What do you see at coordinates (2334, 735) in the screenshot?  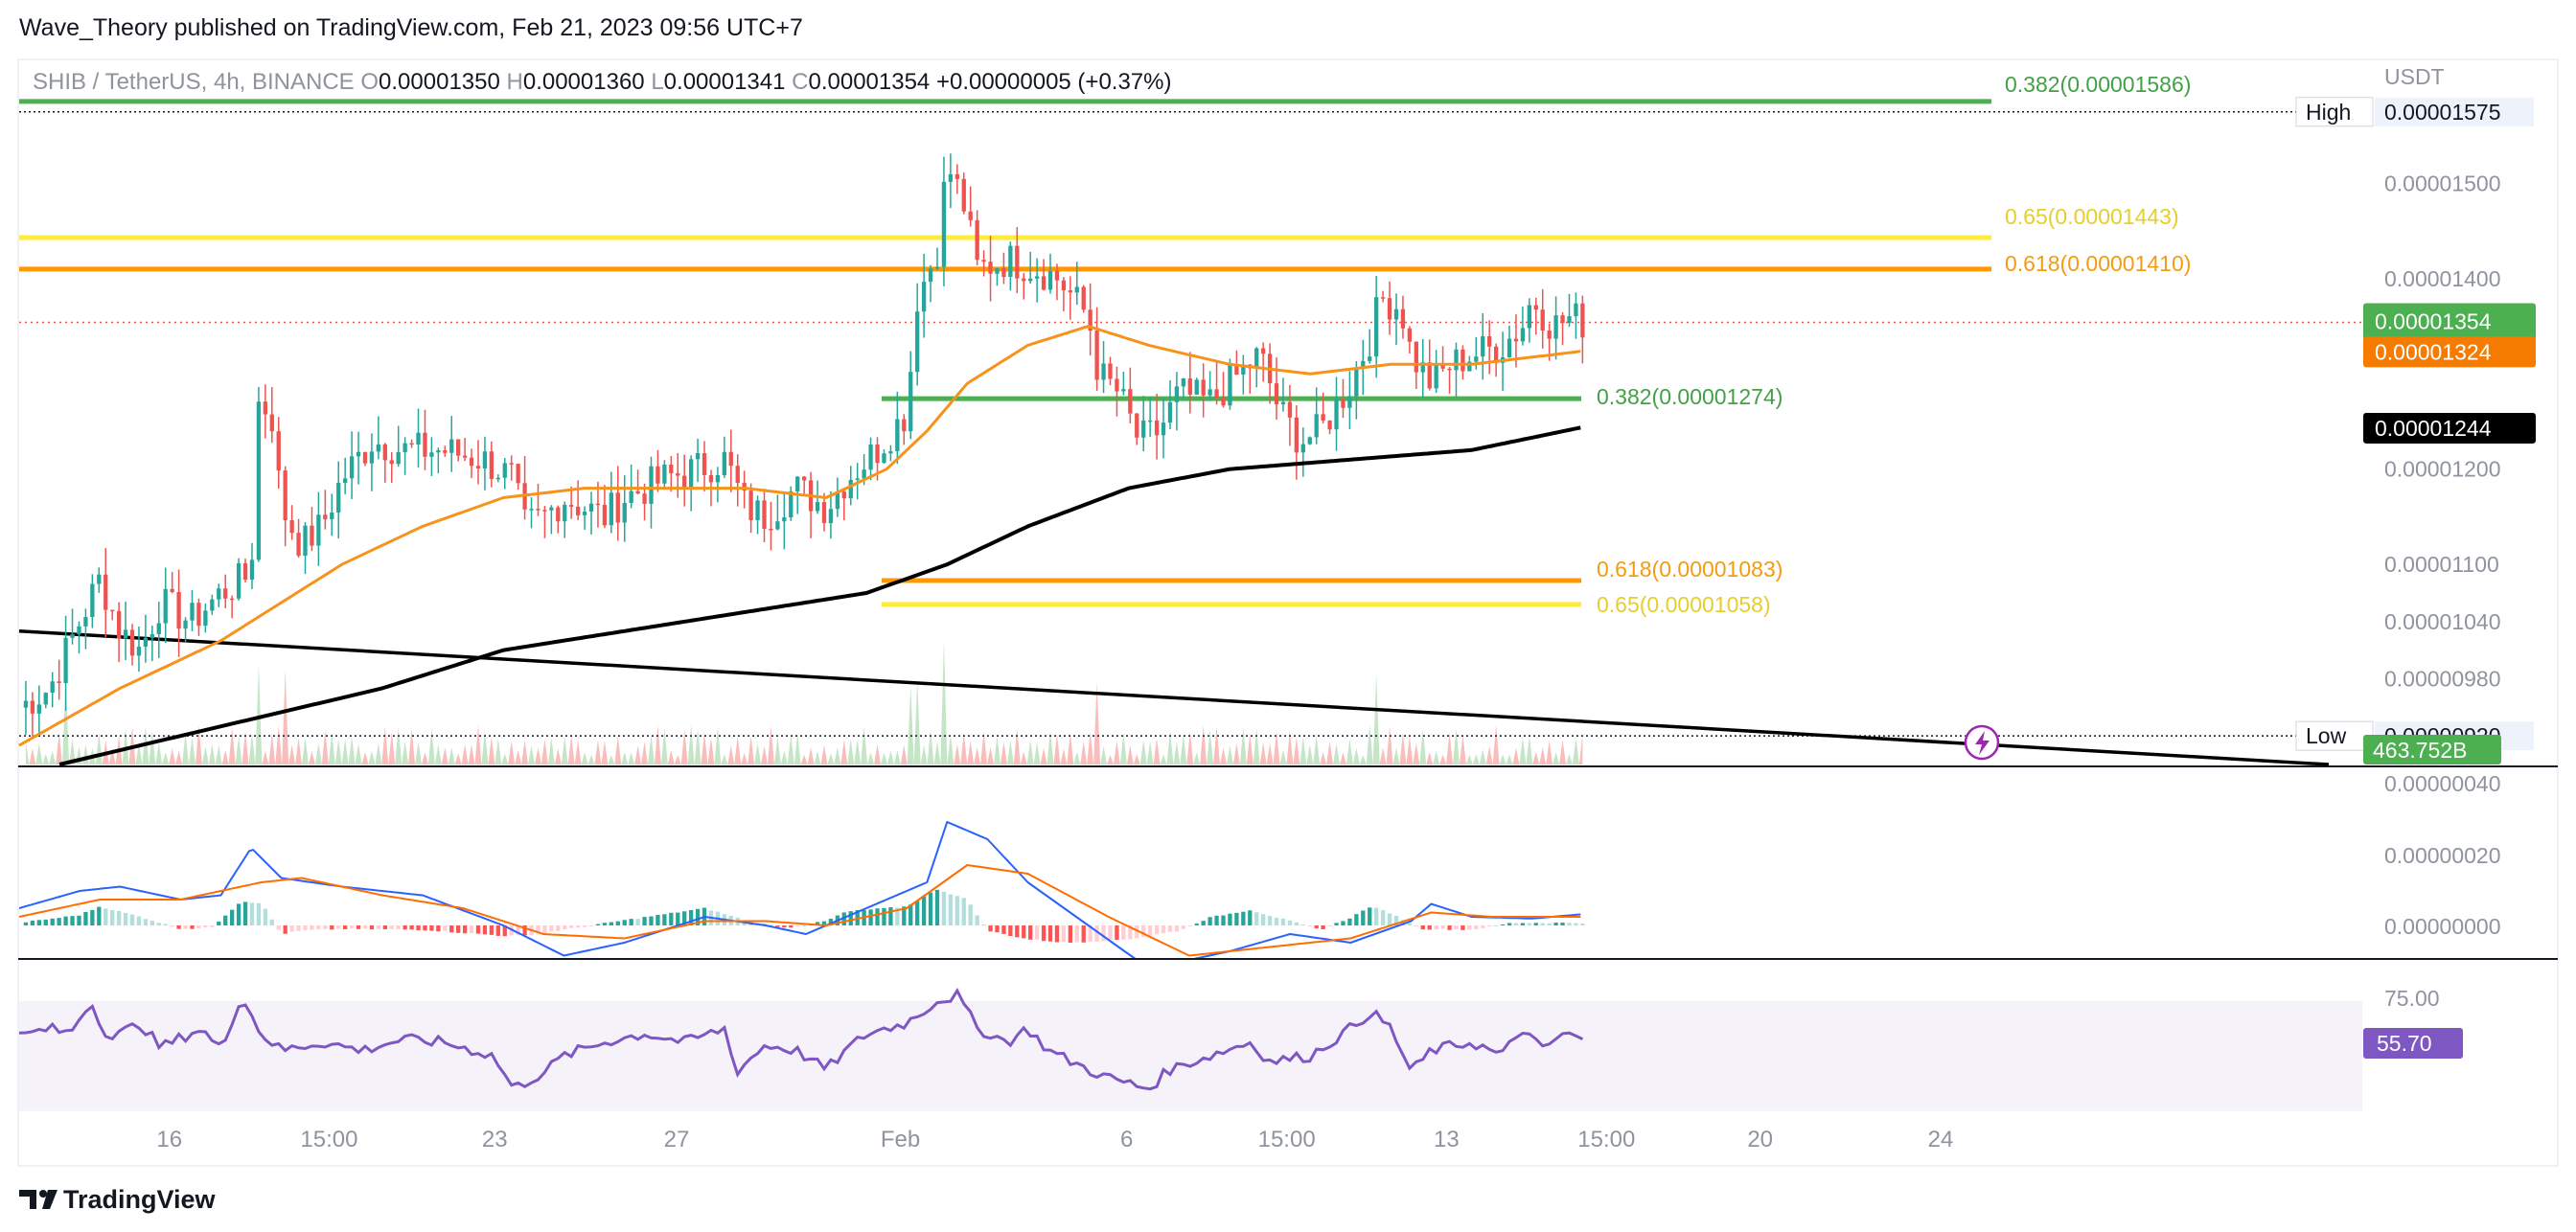 I see `marker-tag-box` at bounding box center [2334, 735].